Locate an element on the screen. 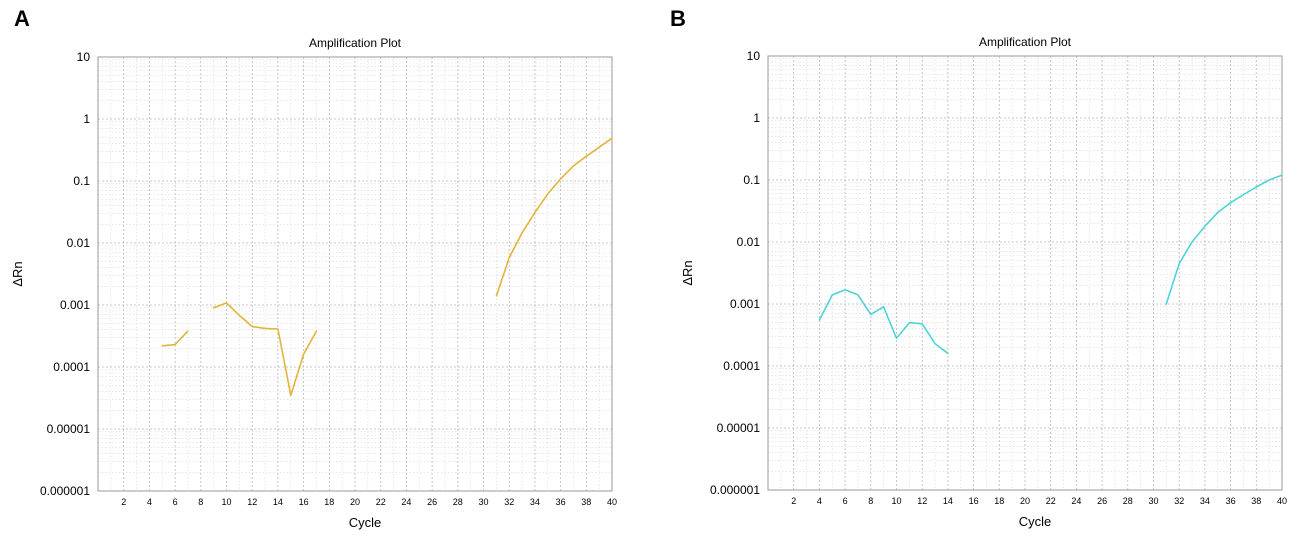 The image size is (1300, 541). panel-letter: A is located at coordinates (22, 18).